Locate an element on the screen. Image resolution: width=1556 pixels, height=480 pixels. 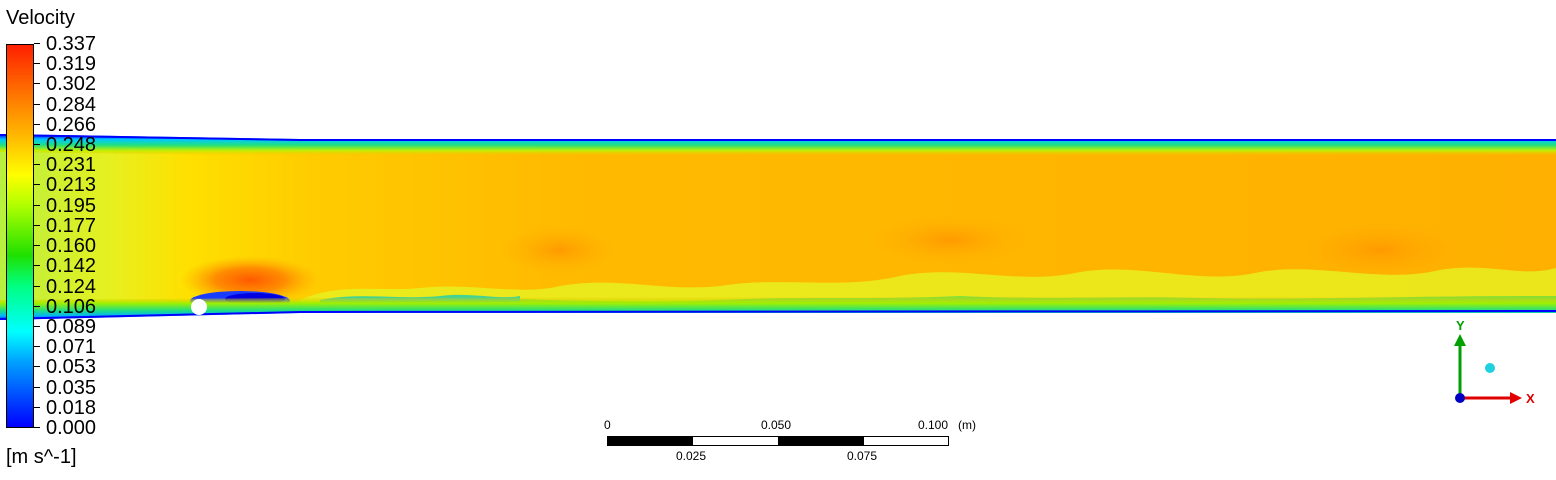
colorbar-tick: 0.195 is located at coordinates (94, 205).